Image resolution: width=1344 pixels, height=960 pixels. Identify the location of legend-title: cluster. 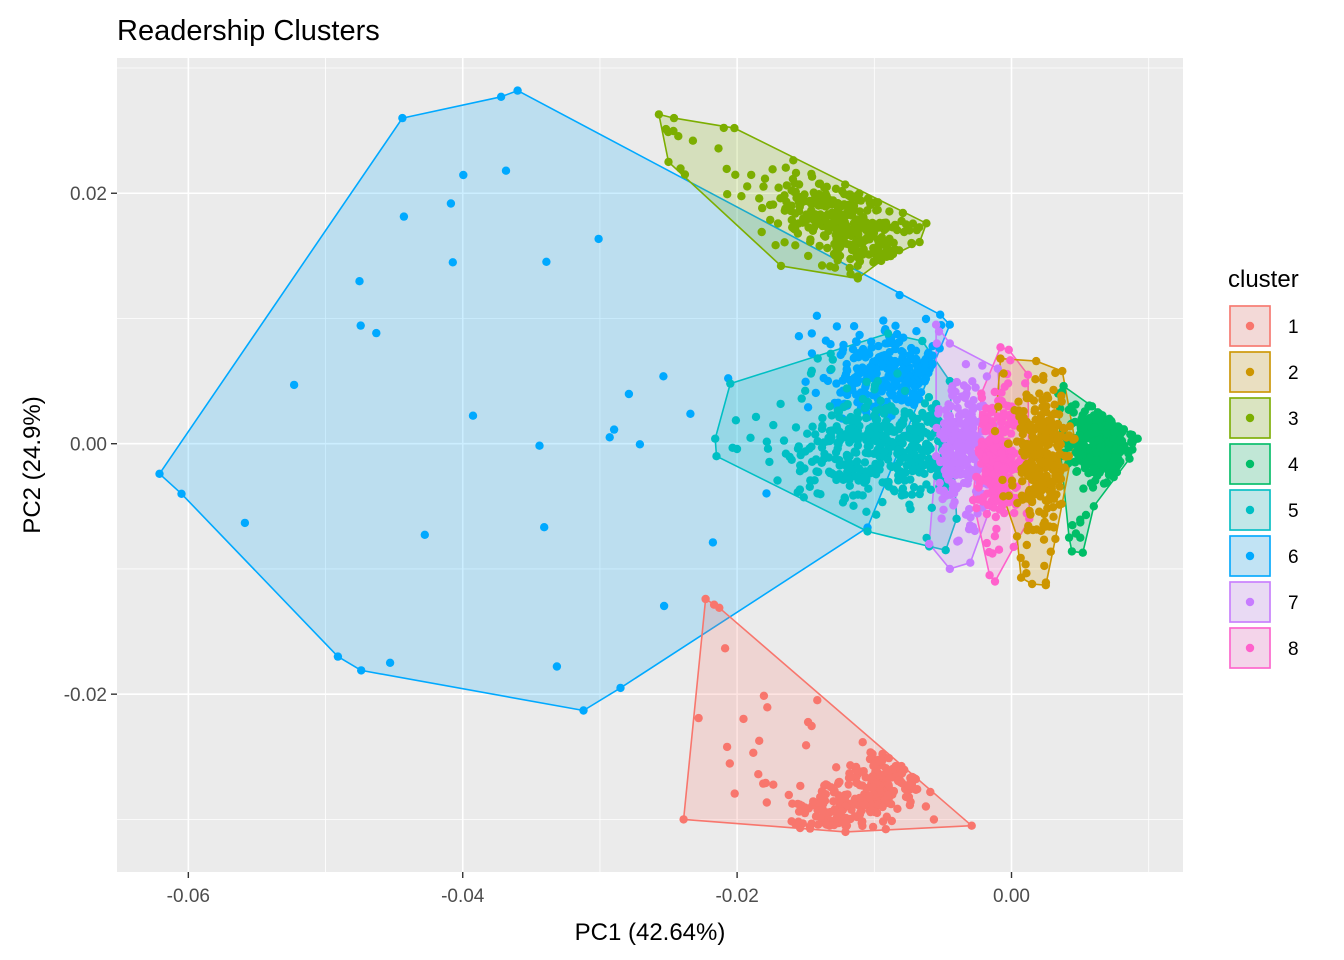
(1263, 279).